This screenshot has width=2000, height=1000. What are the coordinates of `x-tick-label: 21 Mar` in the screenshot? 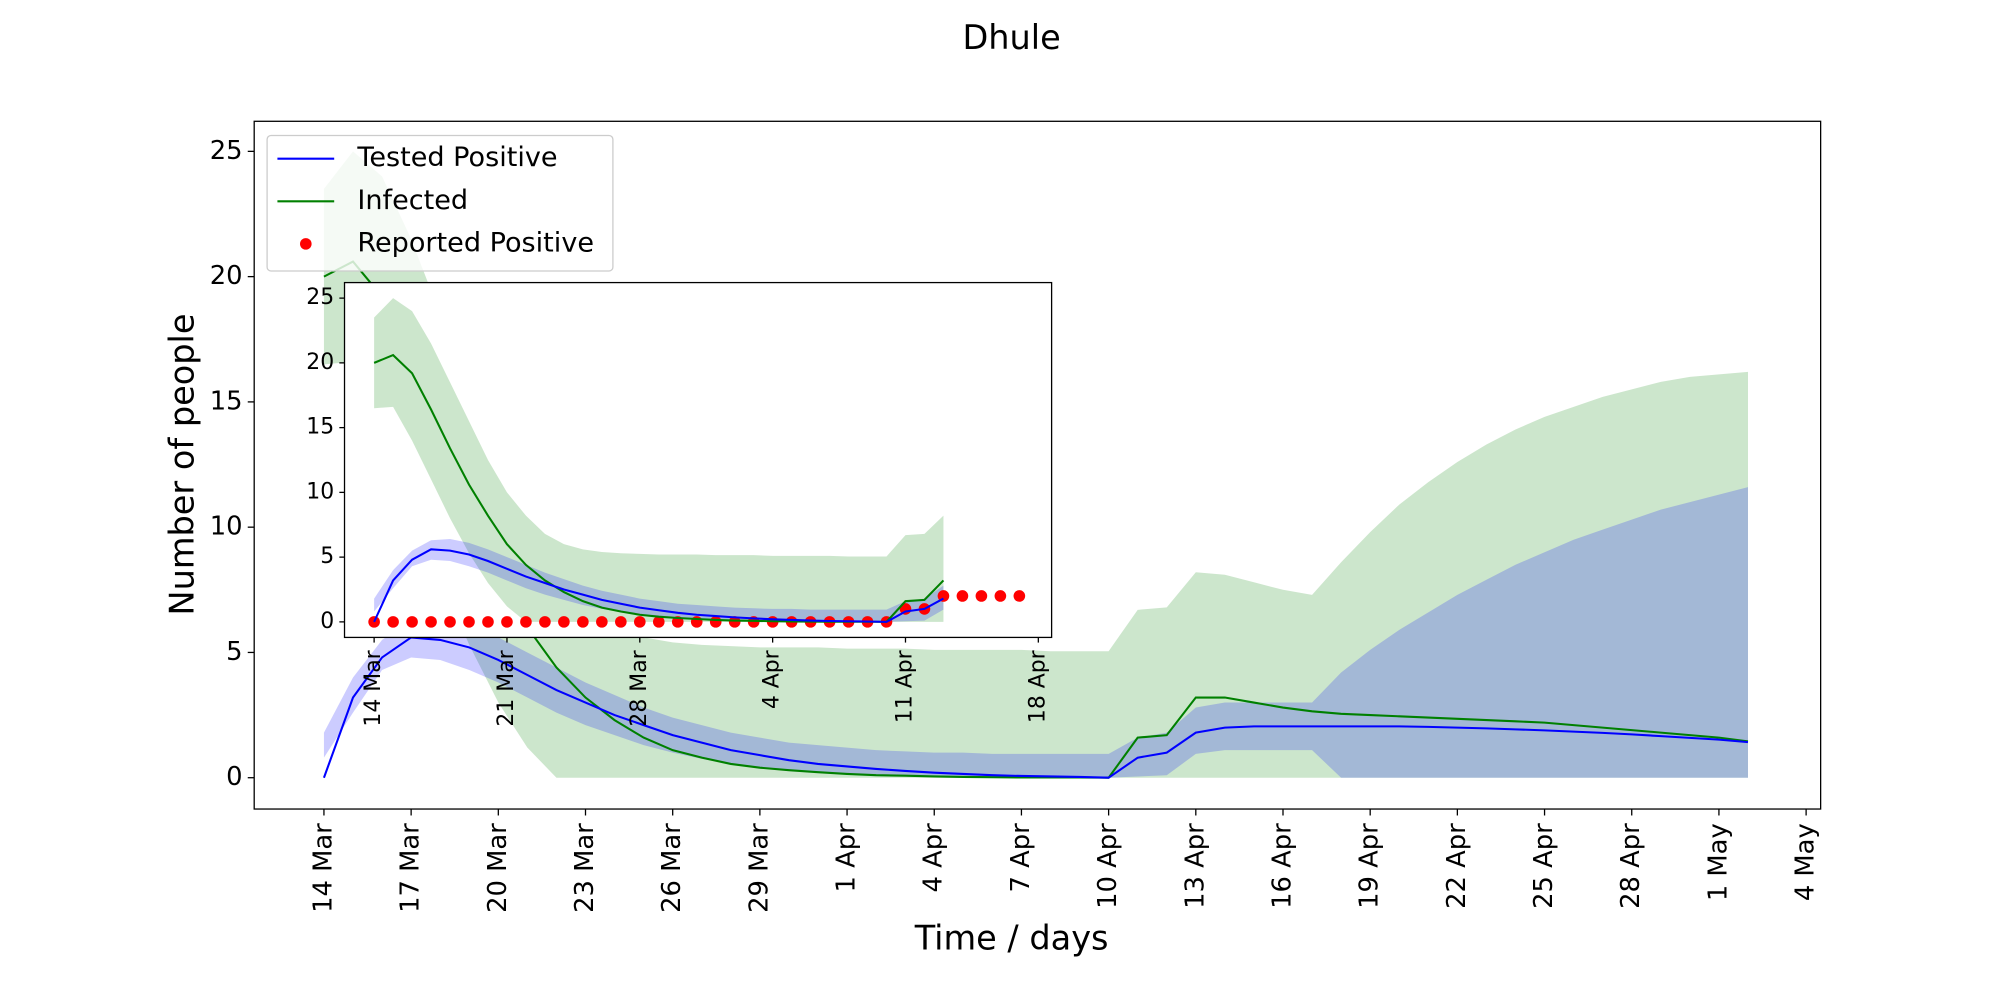 It's located at (506, 687).